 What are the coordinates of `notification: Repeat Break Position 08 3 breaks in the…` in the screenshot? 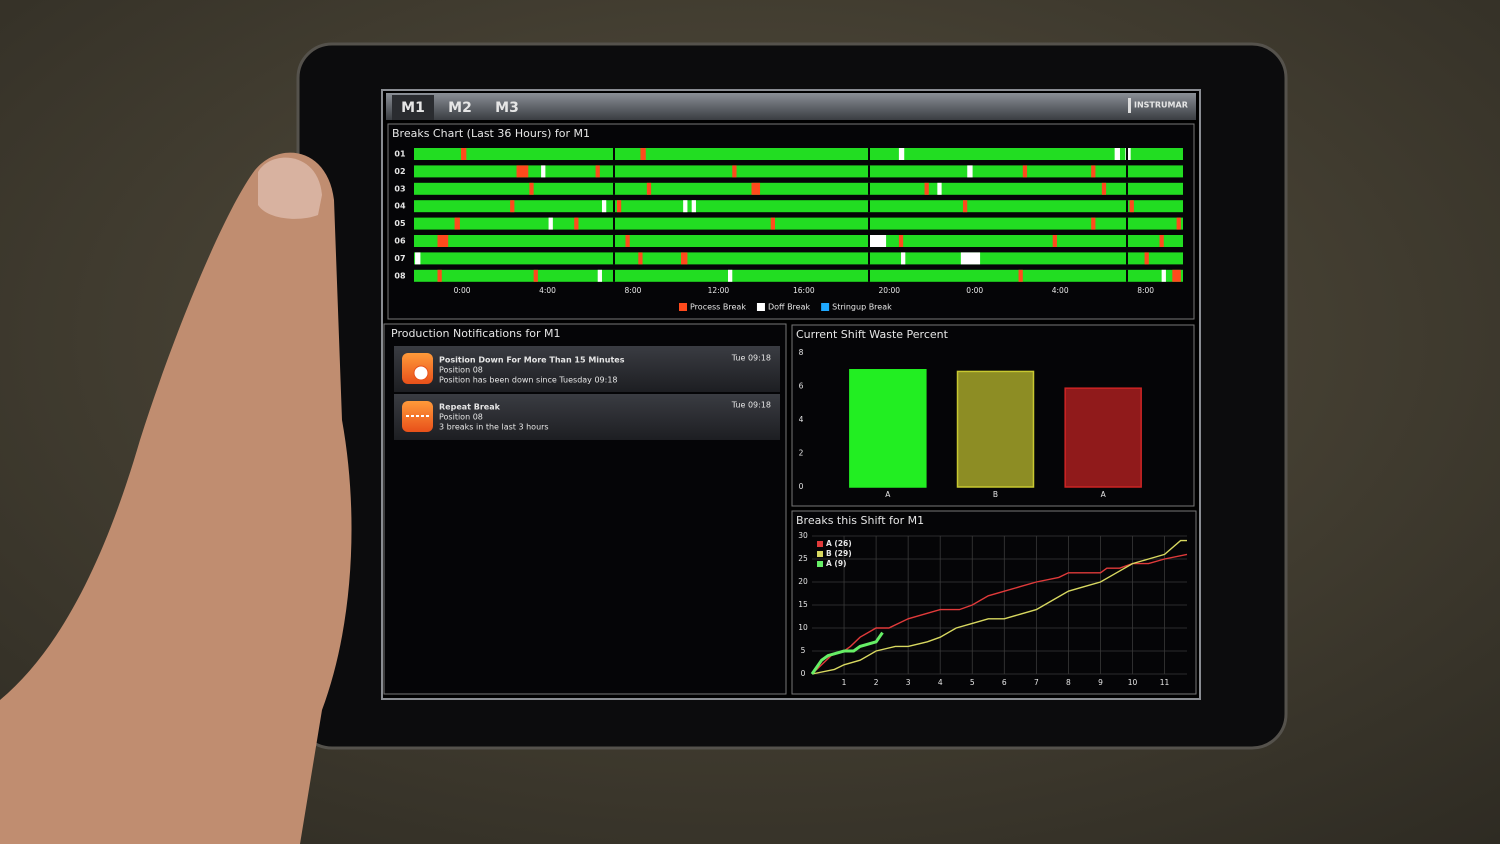 It's located at (587, 417).